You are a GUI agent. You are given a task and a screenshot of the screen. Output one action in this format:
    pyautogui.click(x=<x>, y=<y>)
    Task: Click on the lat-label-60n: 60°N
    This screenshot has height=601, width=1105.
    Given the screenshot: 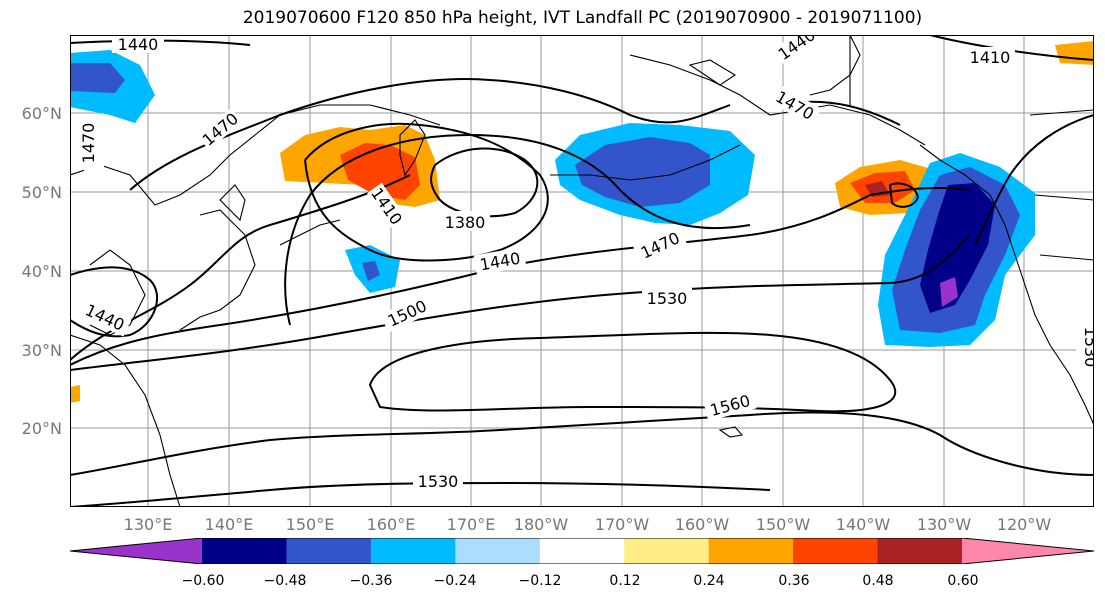 What is the action you would take?
    pyautogui.click(x=41, y=113)
    